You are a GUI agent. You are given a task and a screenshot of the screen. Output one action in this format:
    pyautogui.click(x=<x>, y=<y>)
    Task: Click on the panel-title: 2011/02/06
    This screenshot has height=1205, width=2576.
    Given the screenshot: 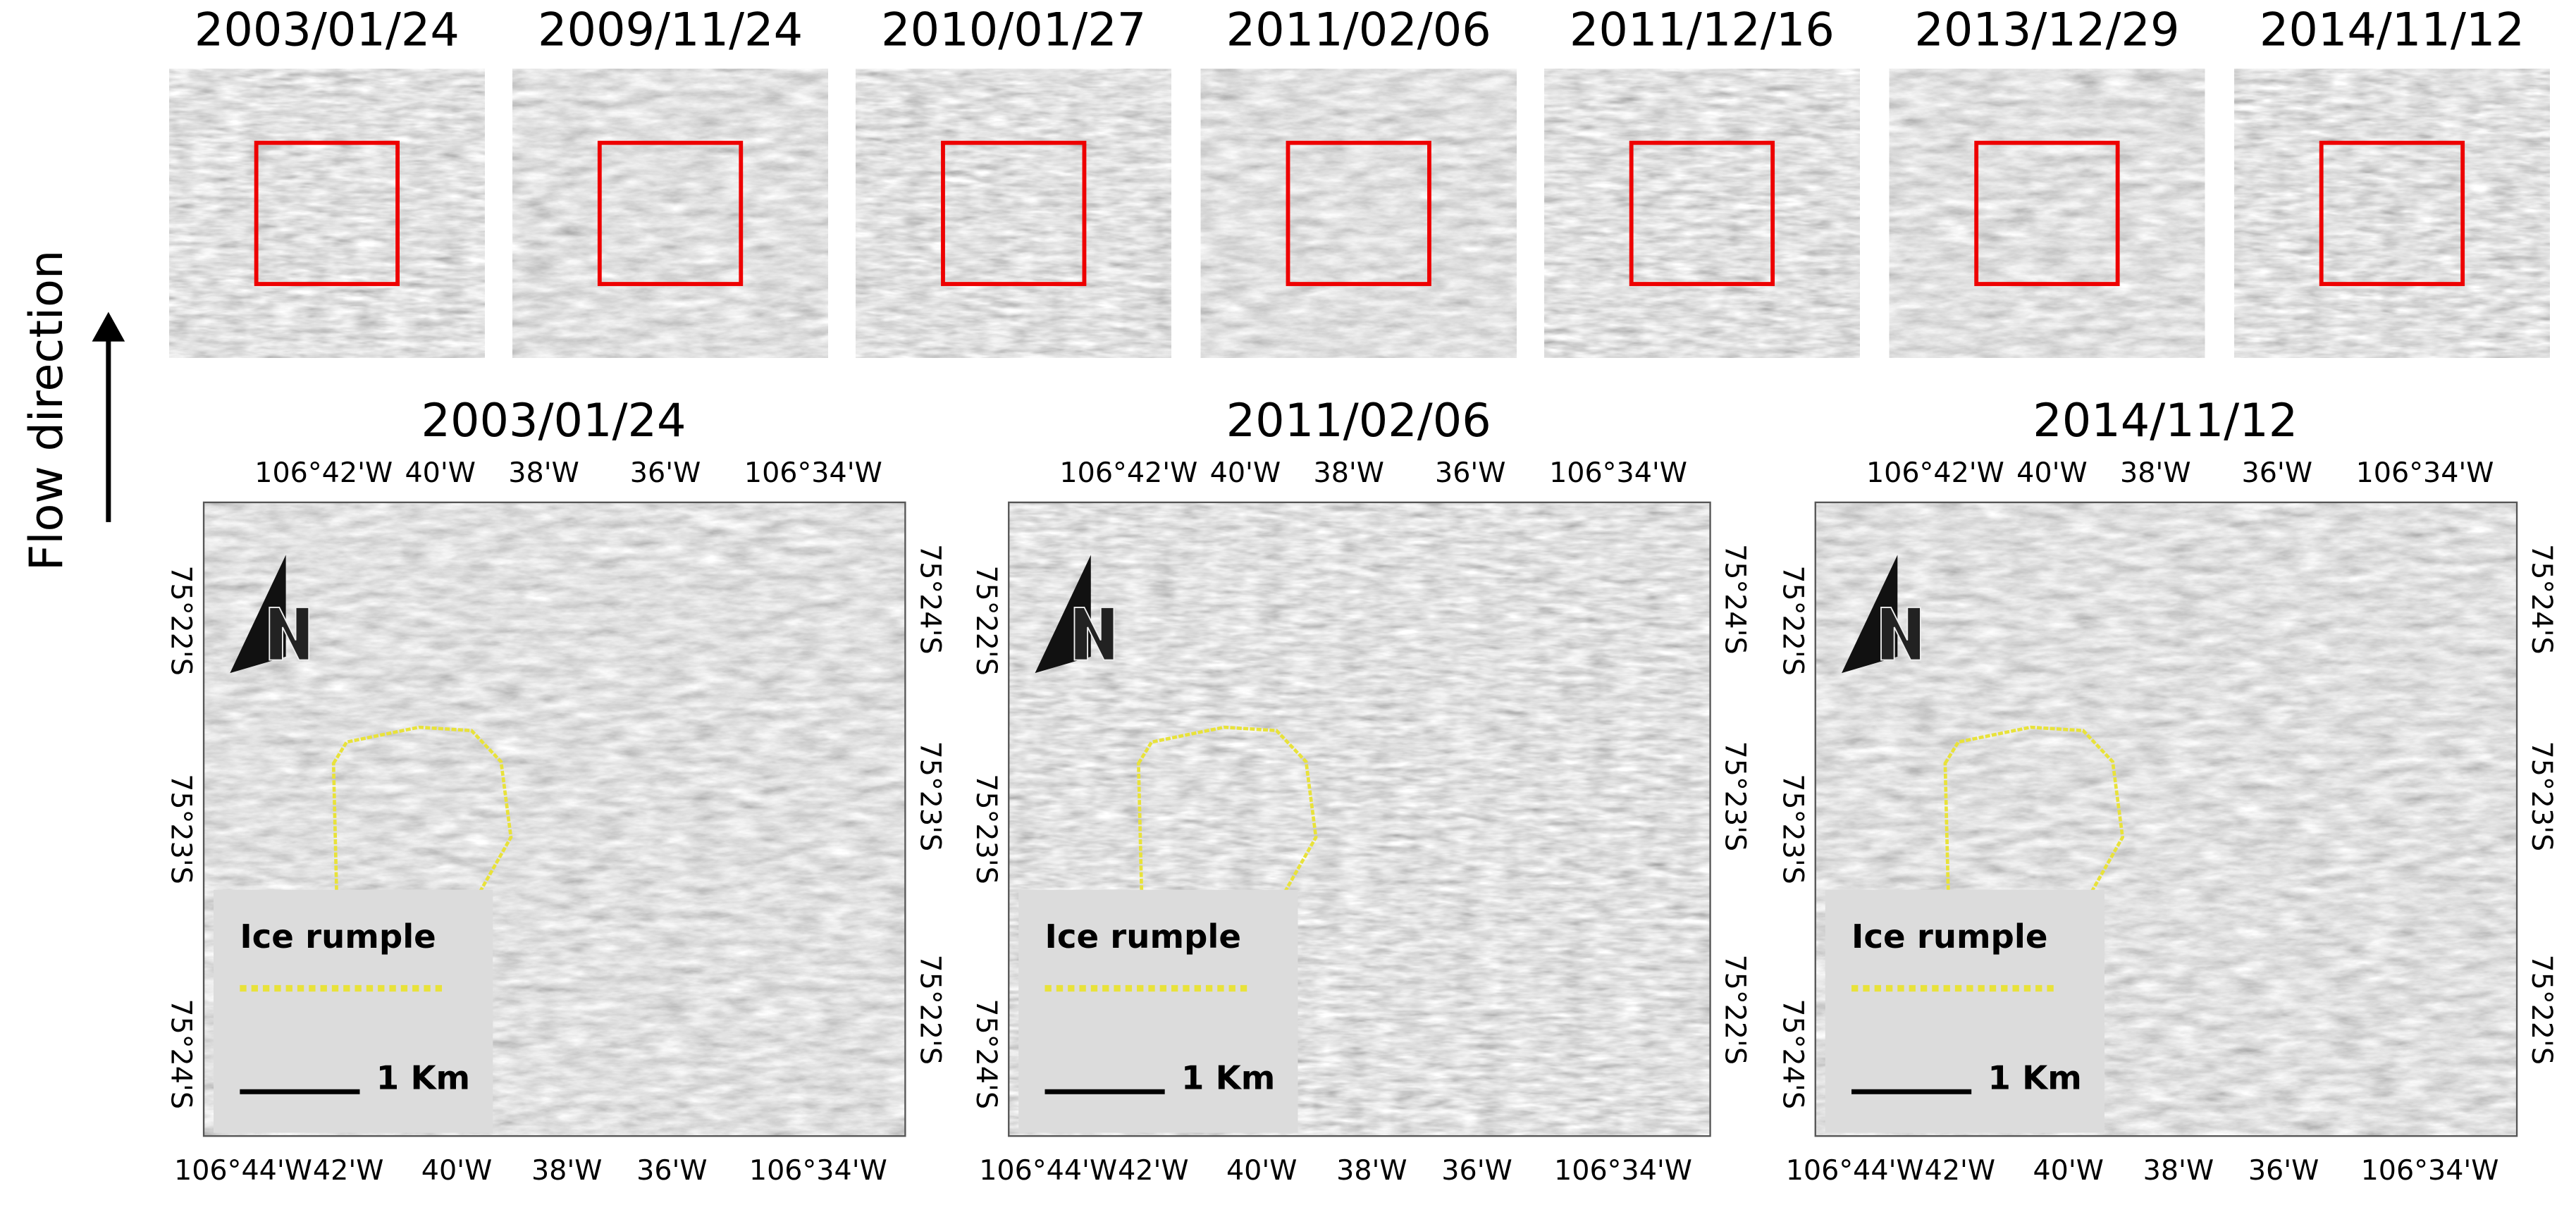 What is the action you would take?
    pyautogui.click(x=1358, y=420)
    